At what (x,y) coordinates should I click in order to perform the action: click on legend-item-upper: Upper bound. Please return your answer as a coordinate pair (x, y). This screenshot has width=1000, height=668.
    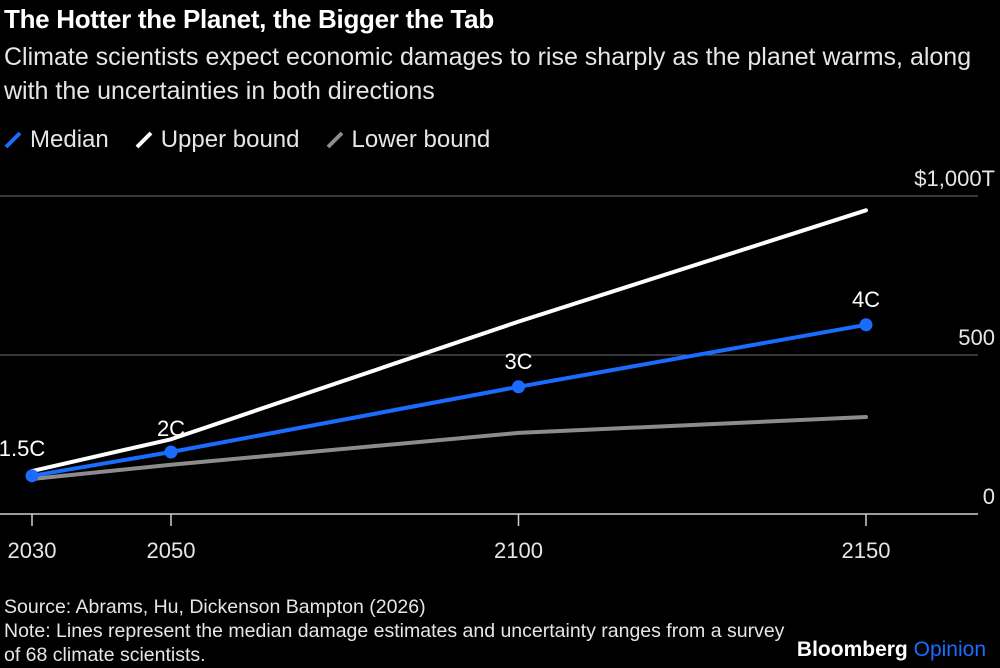
    Looking at the image, I should click on (217, 140).